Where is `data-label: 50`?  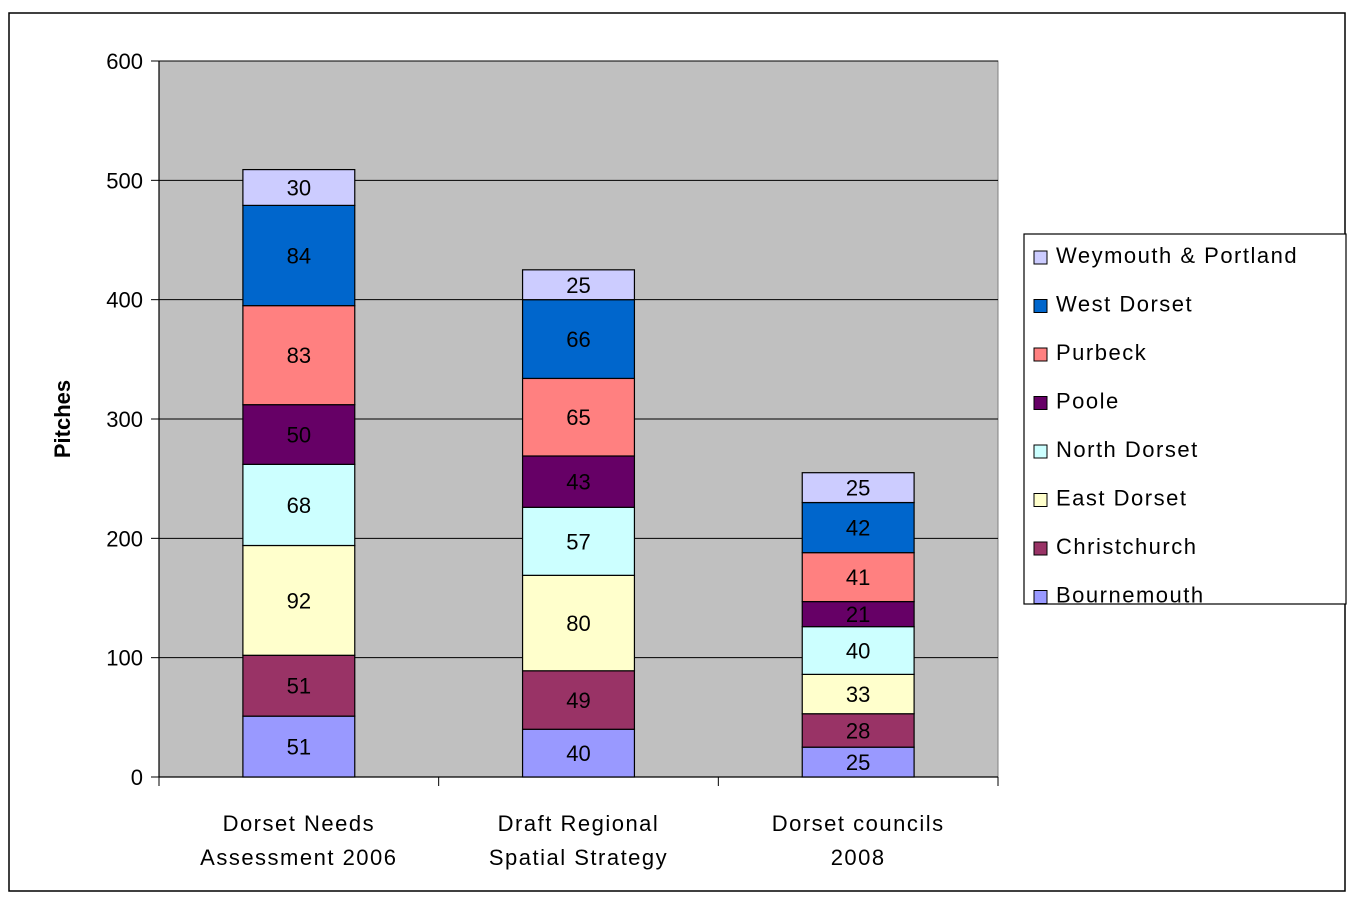
data-label: 50 is located at coordinates (299, 435).